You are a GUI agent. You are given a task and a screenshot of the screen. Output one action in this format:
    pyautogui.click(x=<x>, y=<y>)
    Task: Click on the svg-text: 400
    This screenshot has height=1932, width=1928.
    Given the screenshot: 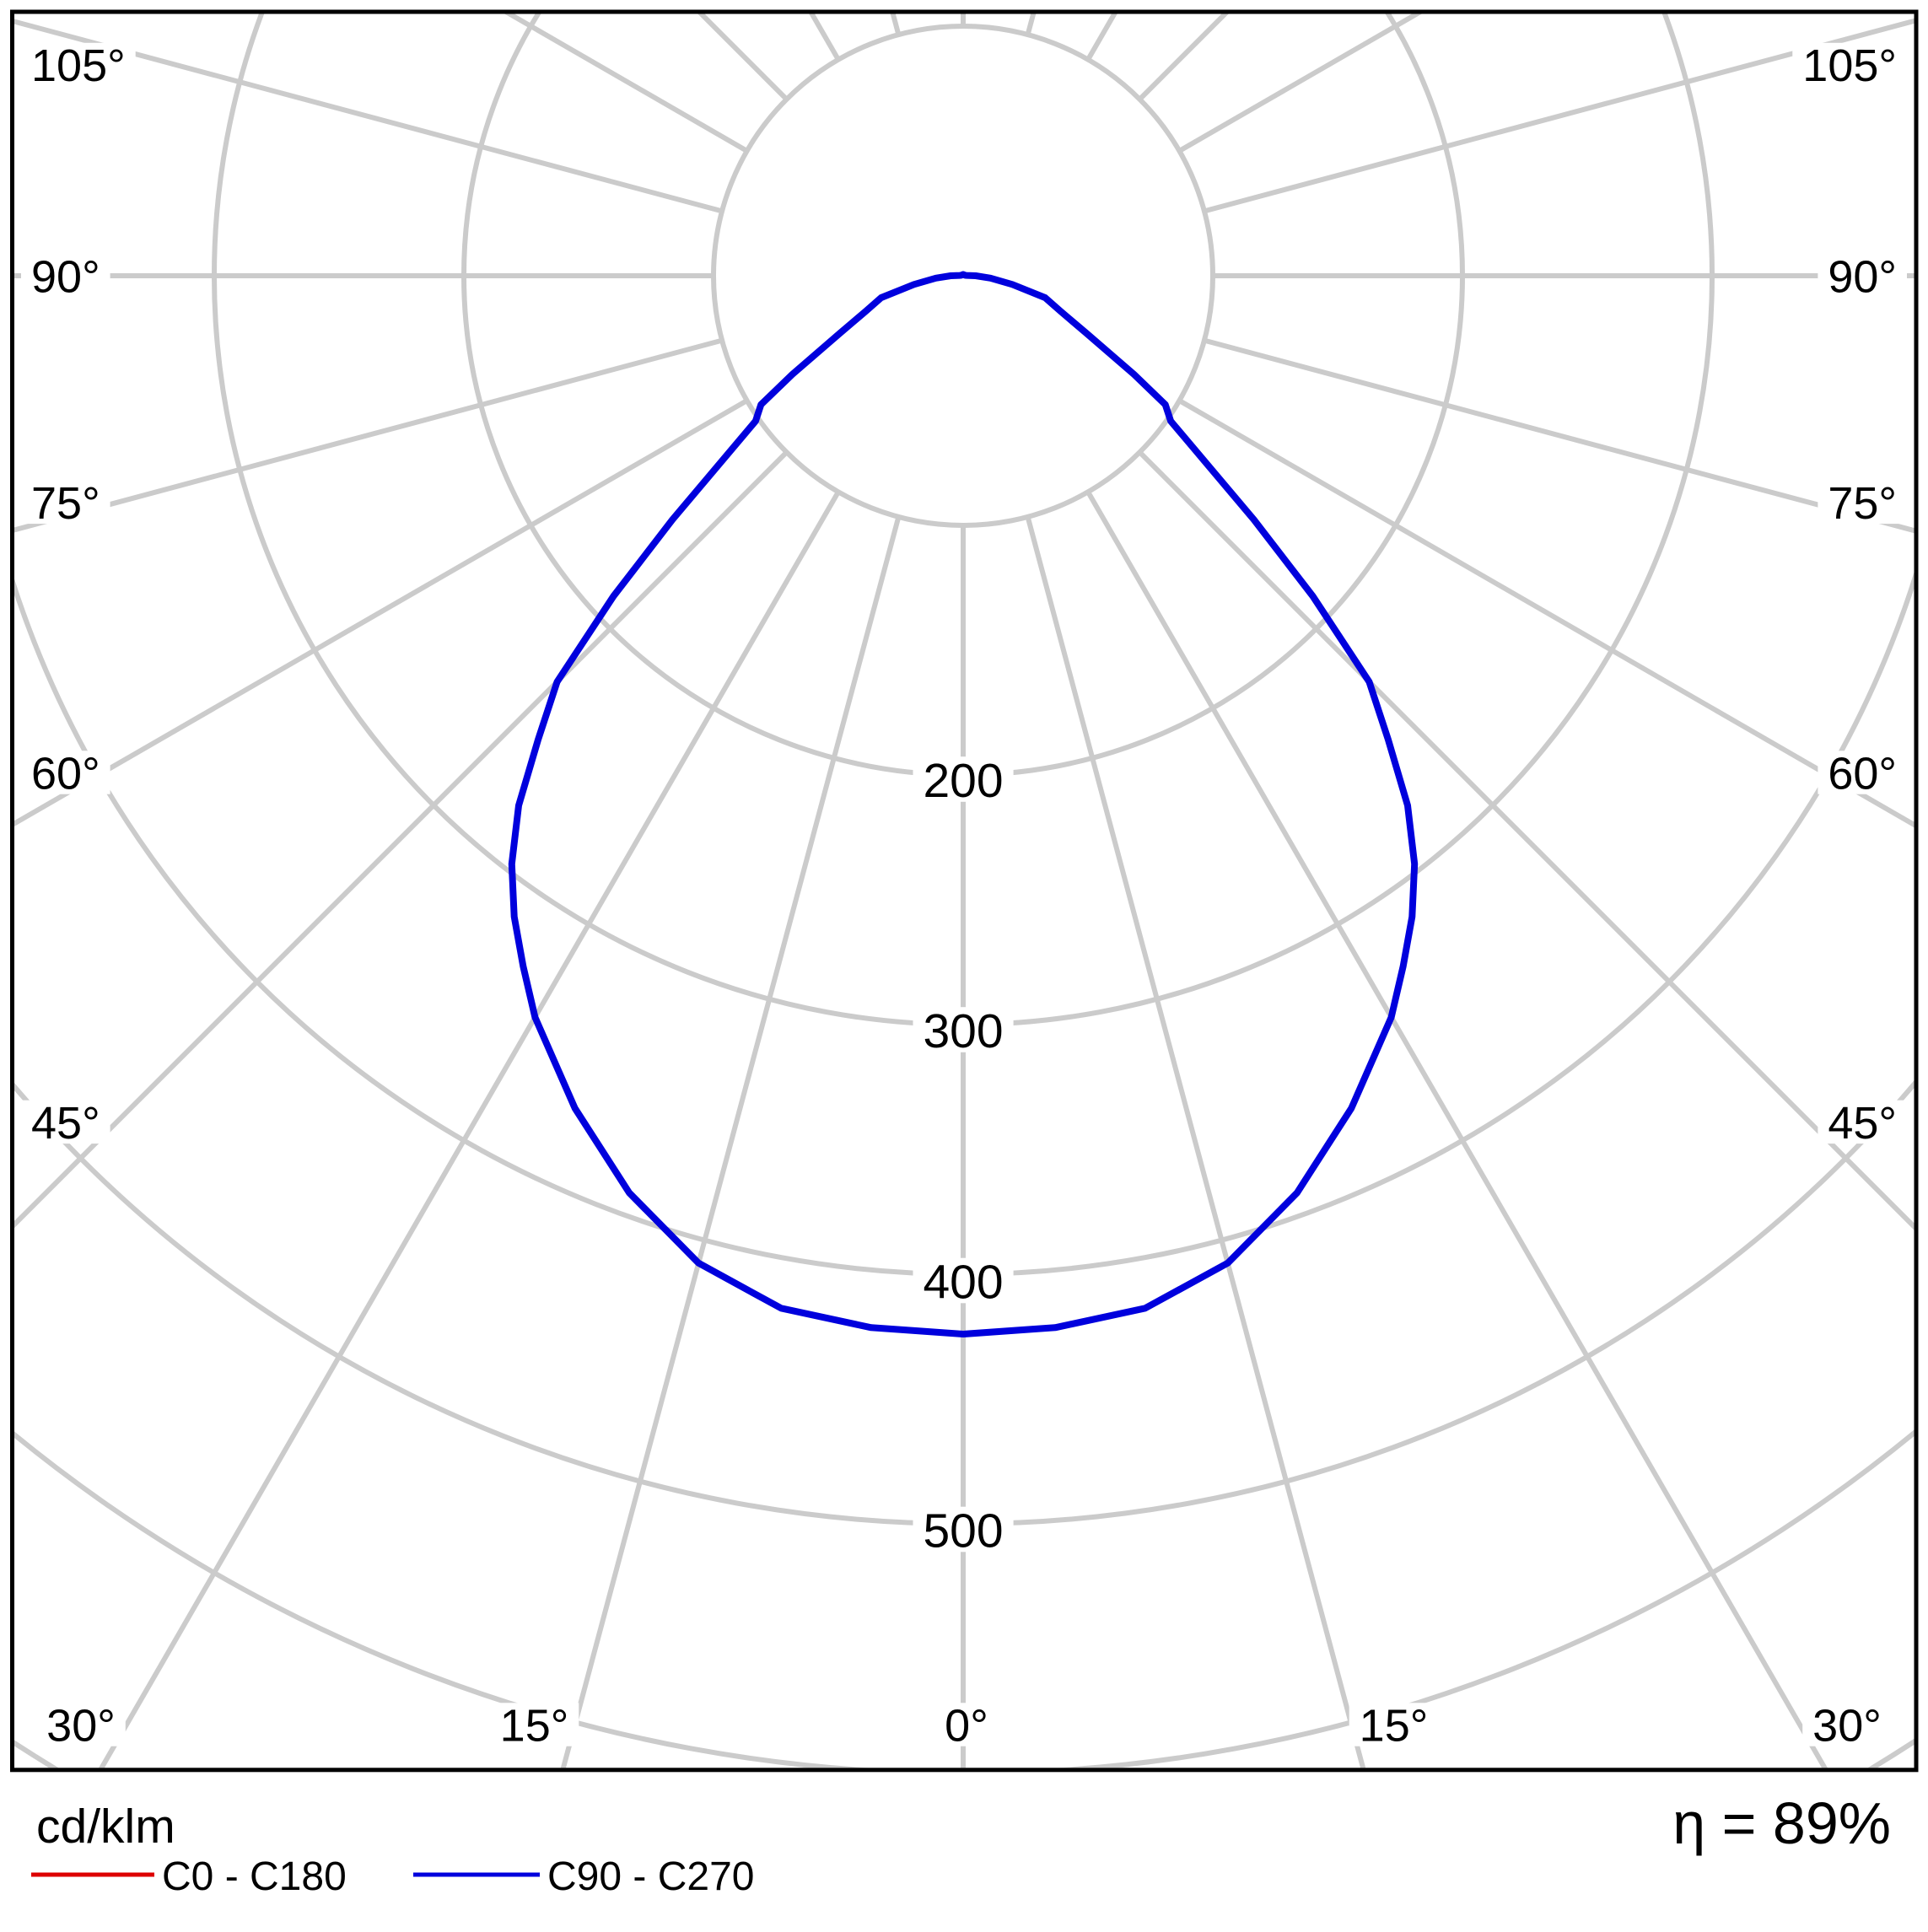 What is the action you would take?
    pyautogui.click(x=963, y=1282)
    